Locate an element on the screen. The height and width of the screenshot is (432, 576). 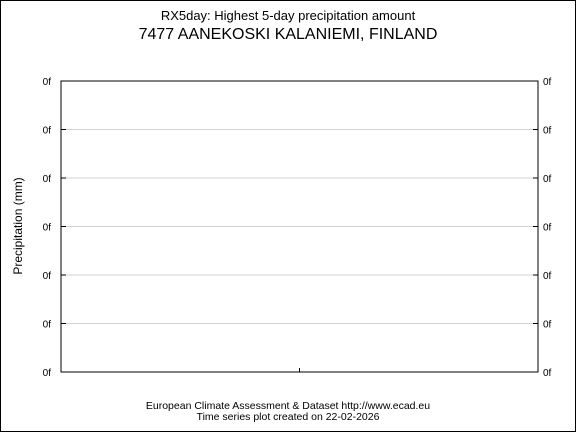
y-axis-right-tick-labels: 0f 0f 0f 0f 0f 0f 0f is located at coordinates (547, 228).